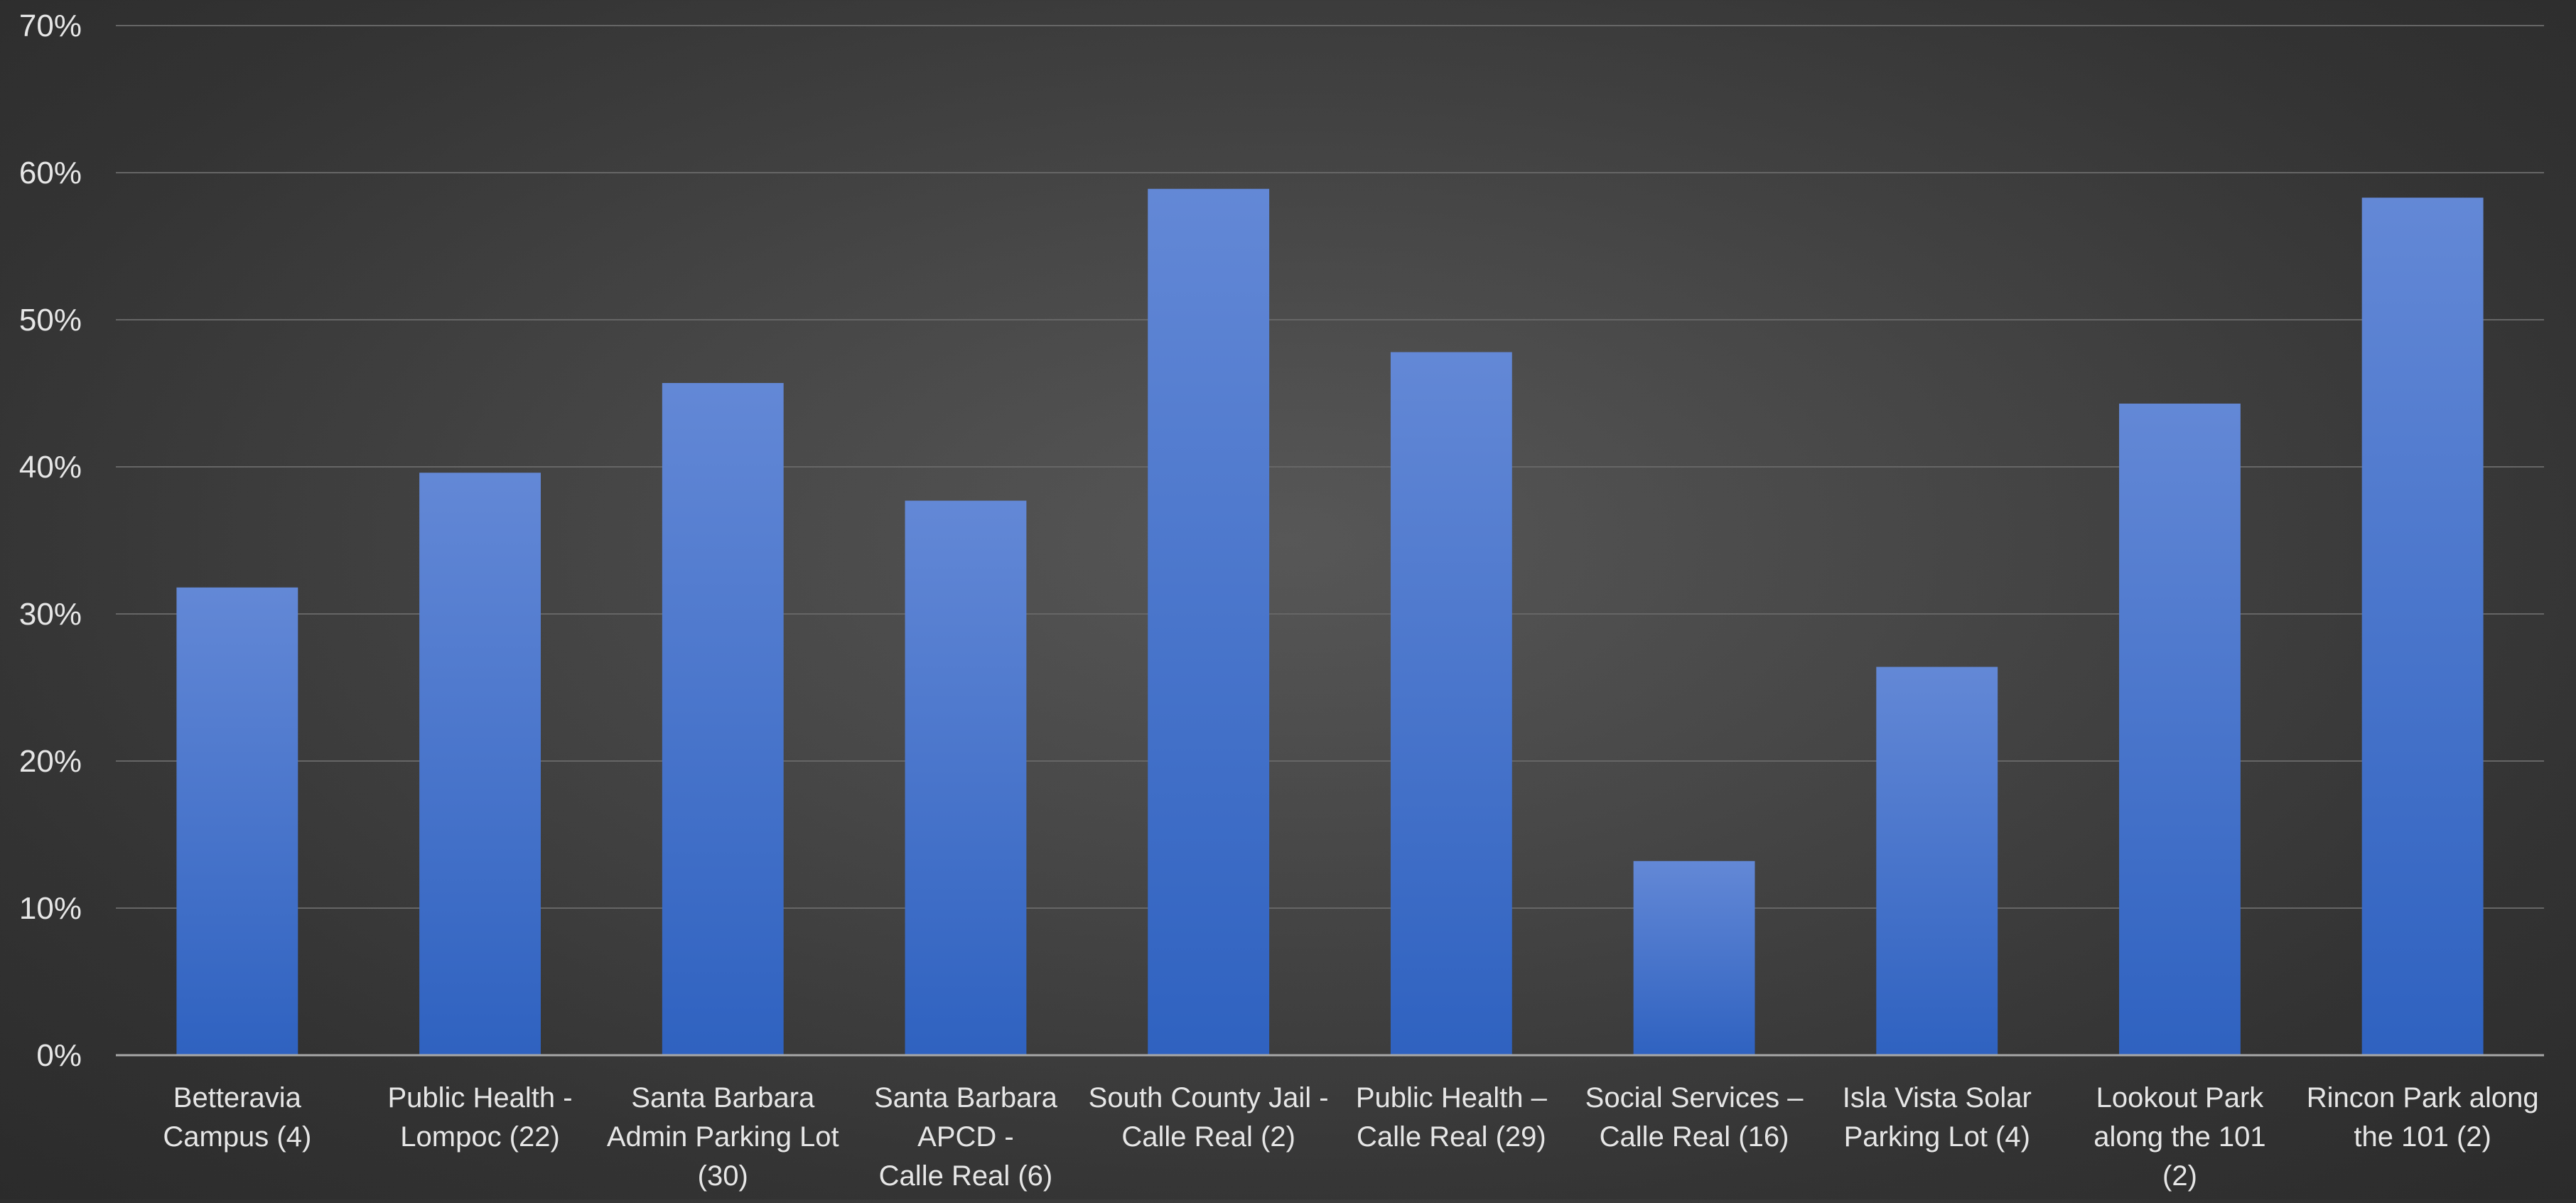 The width and height of the screenshot is (2576, 1203). I want to click on x-category-label: Santa Barbara APCD - Calle Real (6), so click(966, 1137).